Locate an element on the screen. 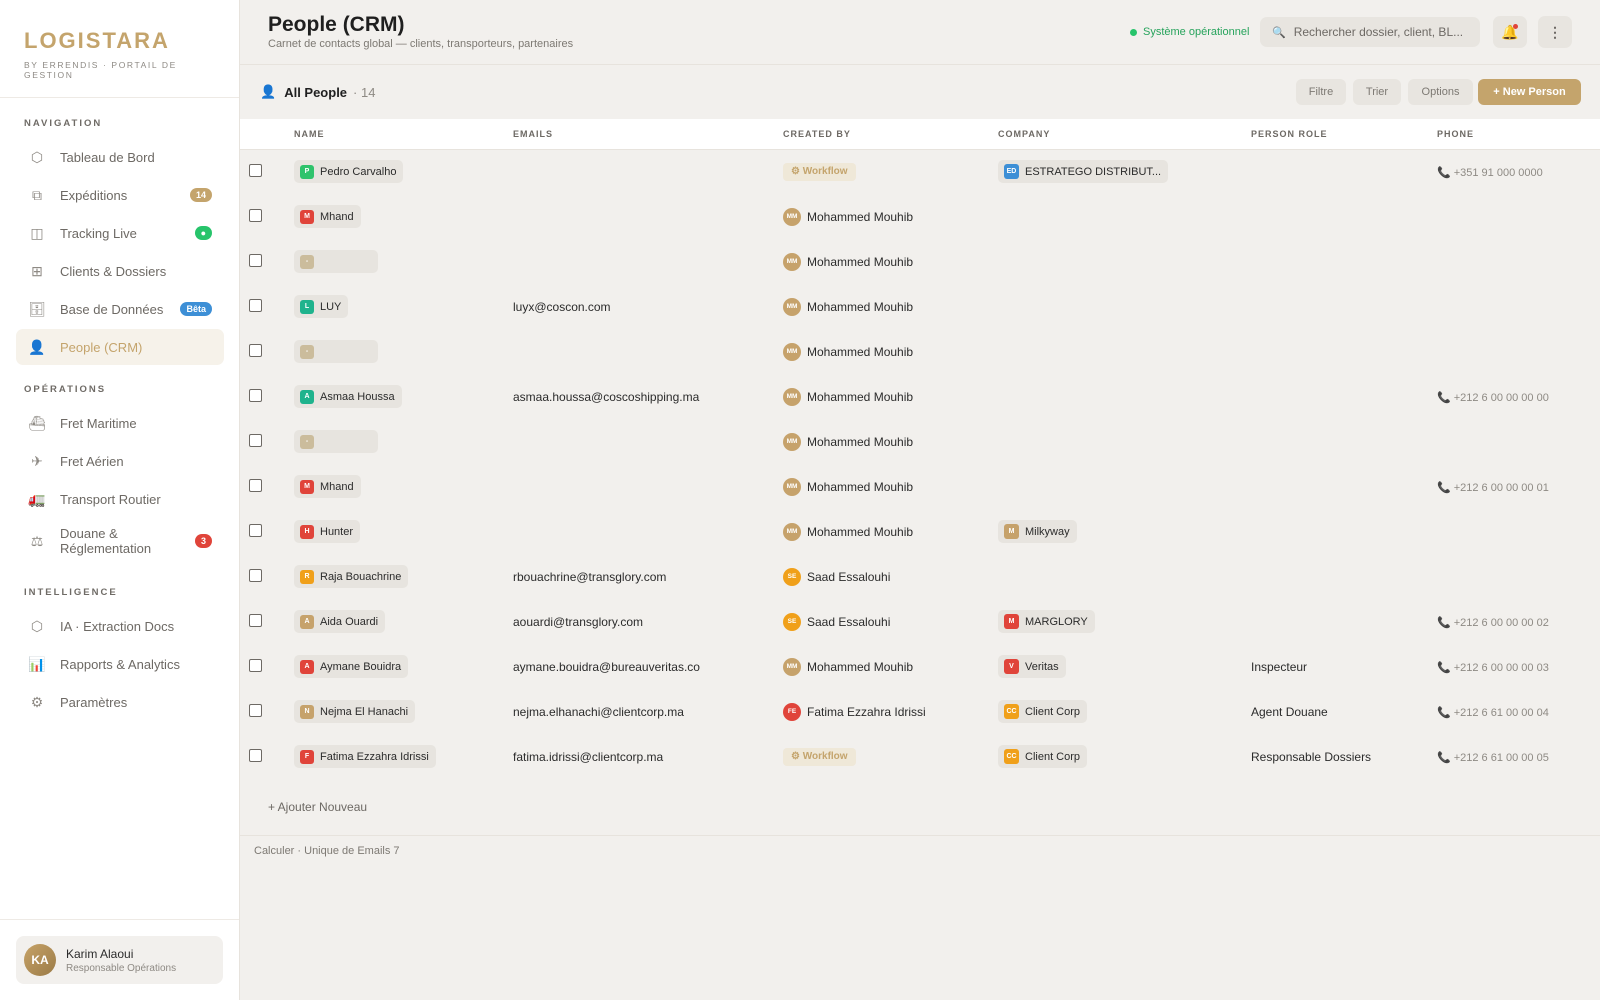  sidebar-item-fret-a-rien: ✈ Fret Aérien is located at coordinates (120, 461).